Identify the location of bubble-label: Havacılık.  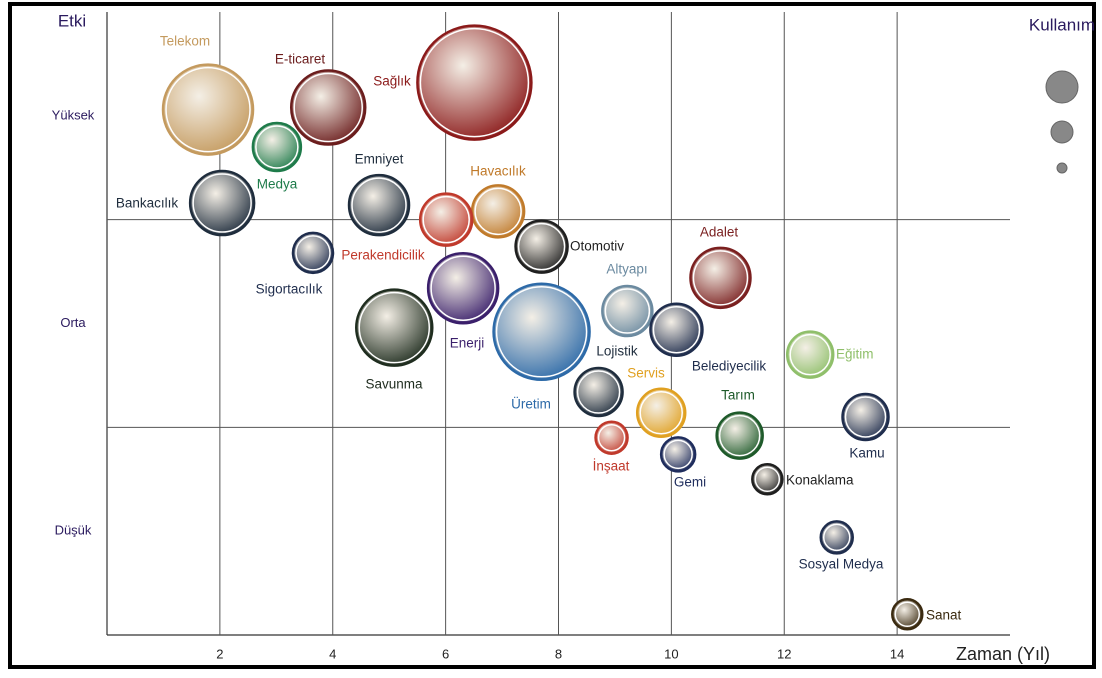
(498, 171).